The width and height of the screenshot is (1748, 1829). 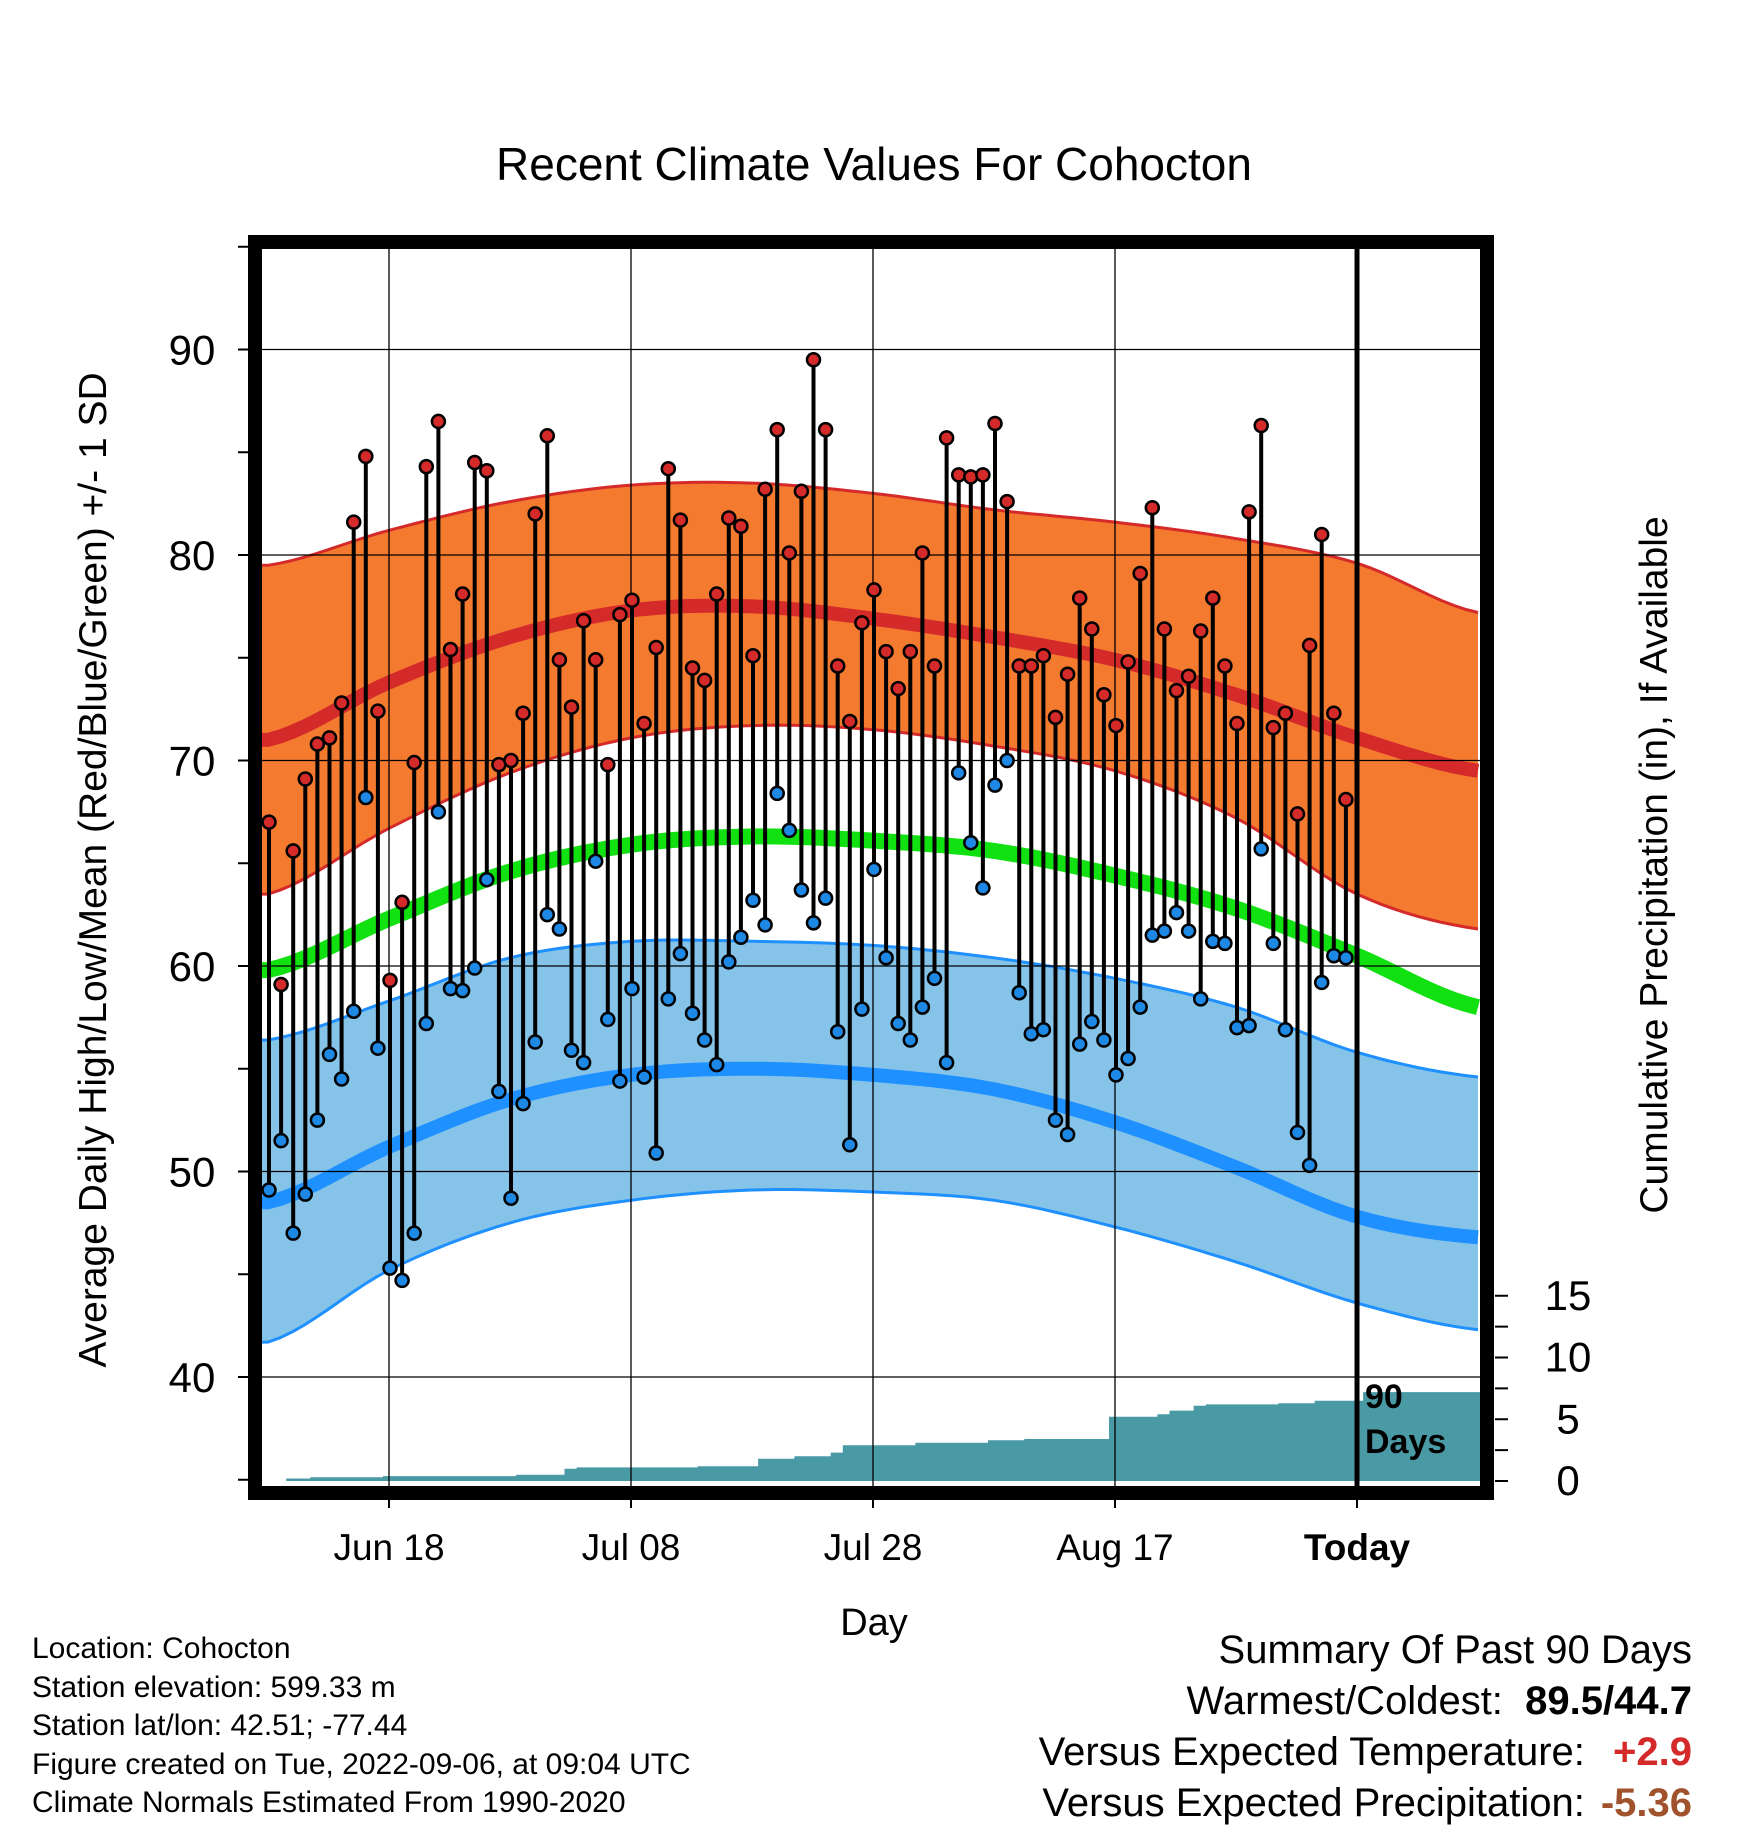 What do you see at coordinates (1313, 1803) in the screenshot?
I see `precip-anomaly-label: Versus Expected Precipitation:` at bounding box center [1313, 1803].